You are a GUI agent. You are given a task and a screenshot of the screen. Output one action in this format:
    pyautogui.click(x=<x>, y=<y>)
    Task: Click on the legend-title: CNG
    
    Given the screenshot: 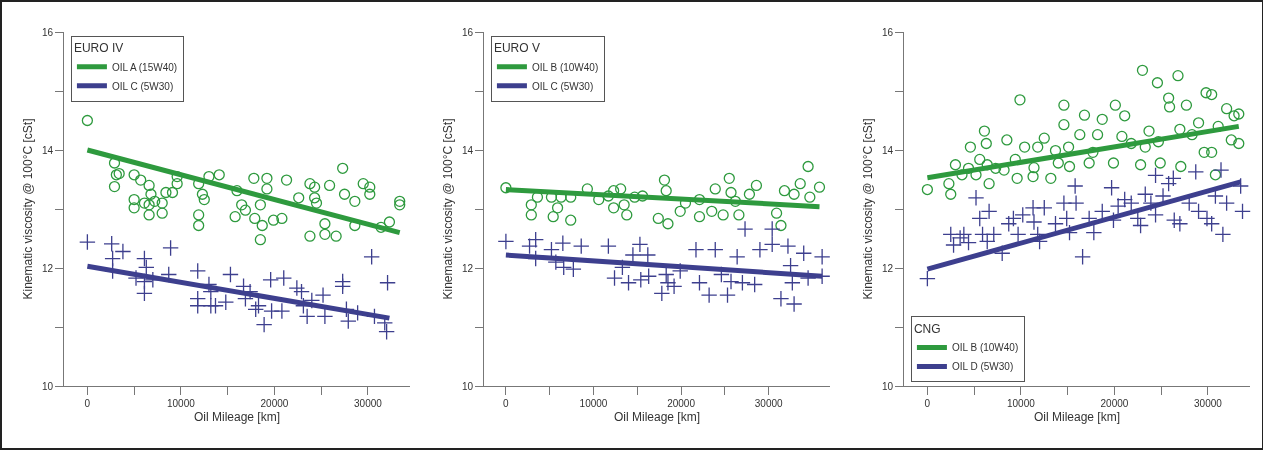 What is the action you would take?
    pyautogui.click(x=927, y=329)
    